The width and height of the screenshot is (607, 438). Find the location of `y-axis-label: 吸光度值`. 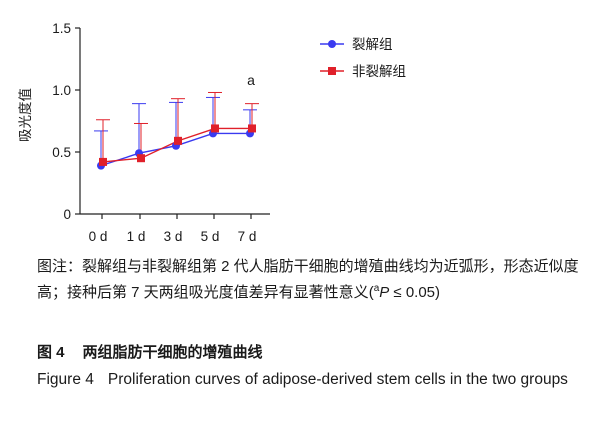

y-axis-label: 吸光度值 is located at coordinates (25, 115).